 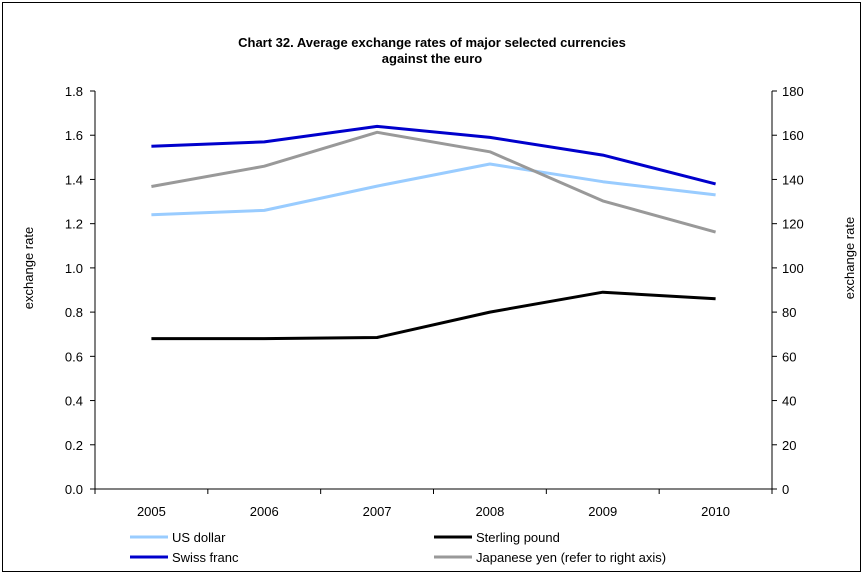 I want to click on x-tick-label: 2008, so click(x=489, y=511).